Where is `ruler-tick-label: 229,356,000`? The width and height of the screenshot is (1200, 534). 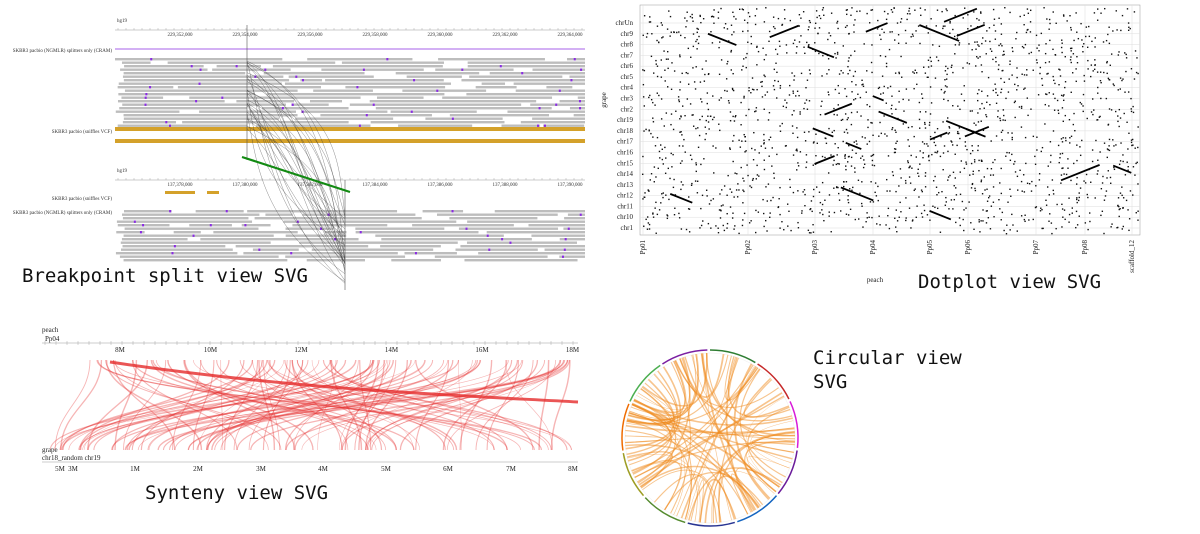 ruler-tick-label: 229,356,000 is located at coordinates (311, 35).